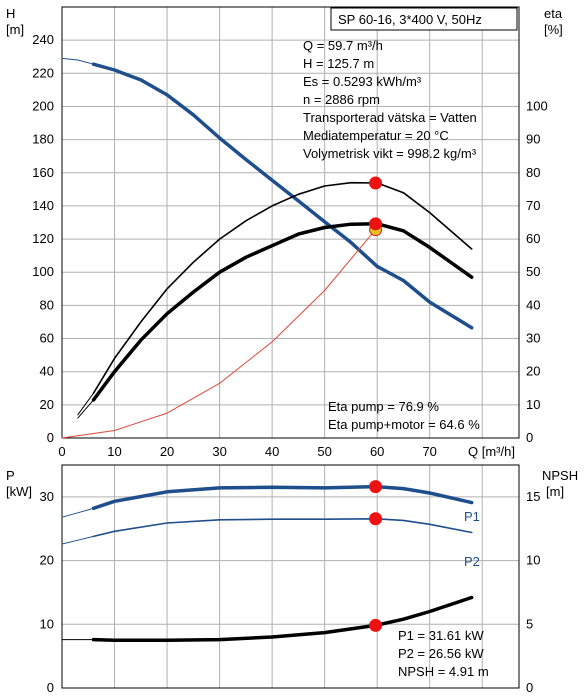 This screenshot has width=585, height=697. What do you see at coordinates (429, 451) in the screenshot?
I see `x-tick-label: 70` at bounding box center [429, 451].